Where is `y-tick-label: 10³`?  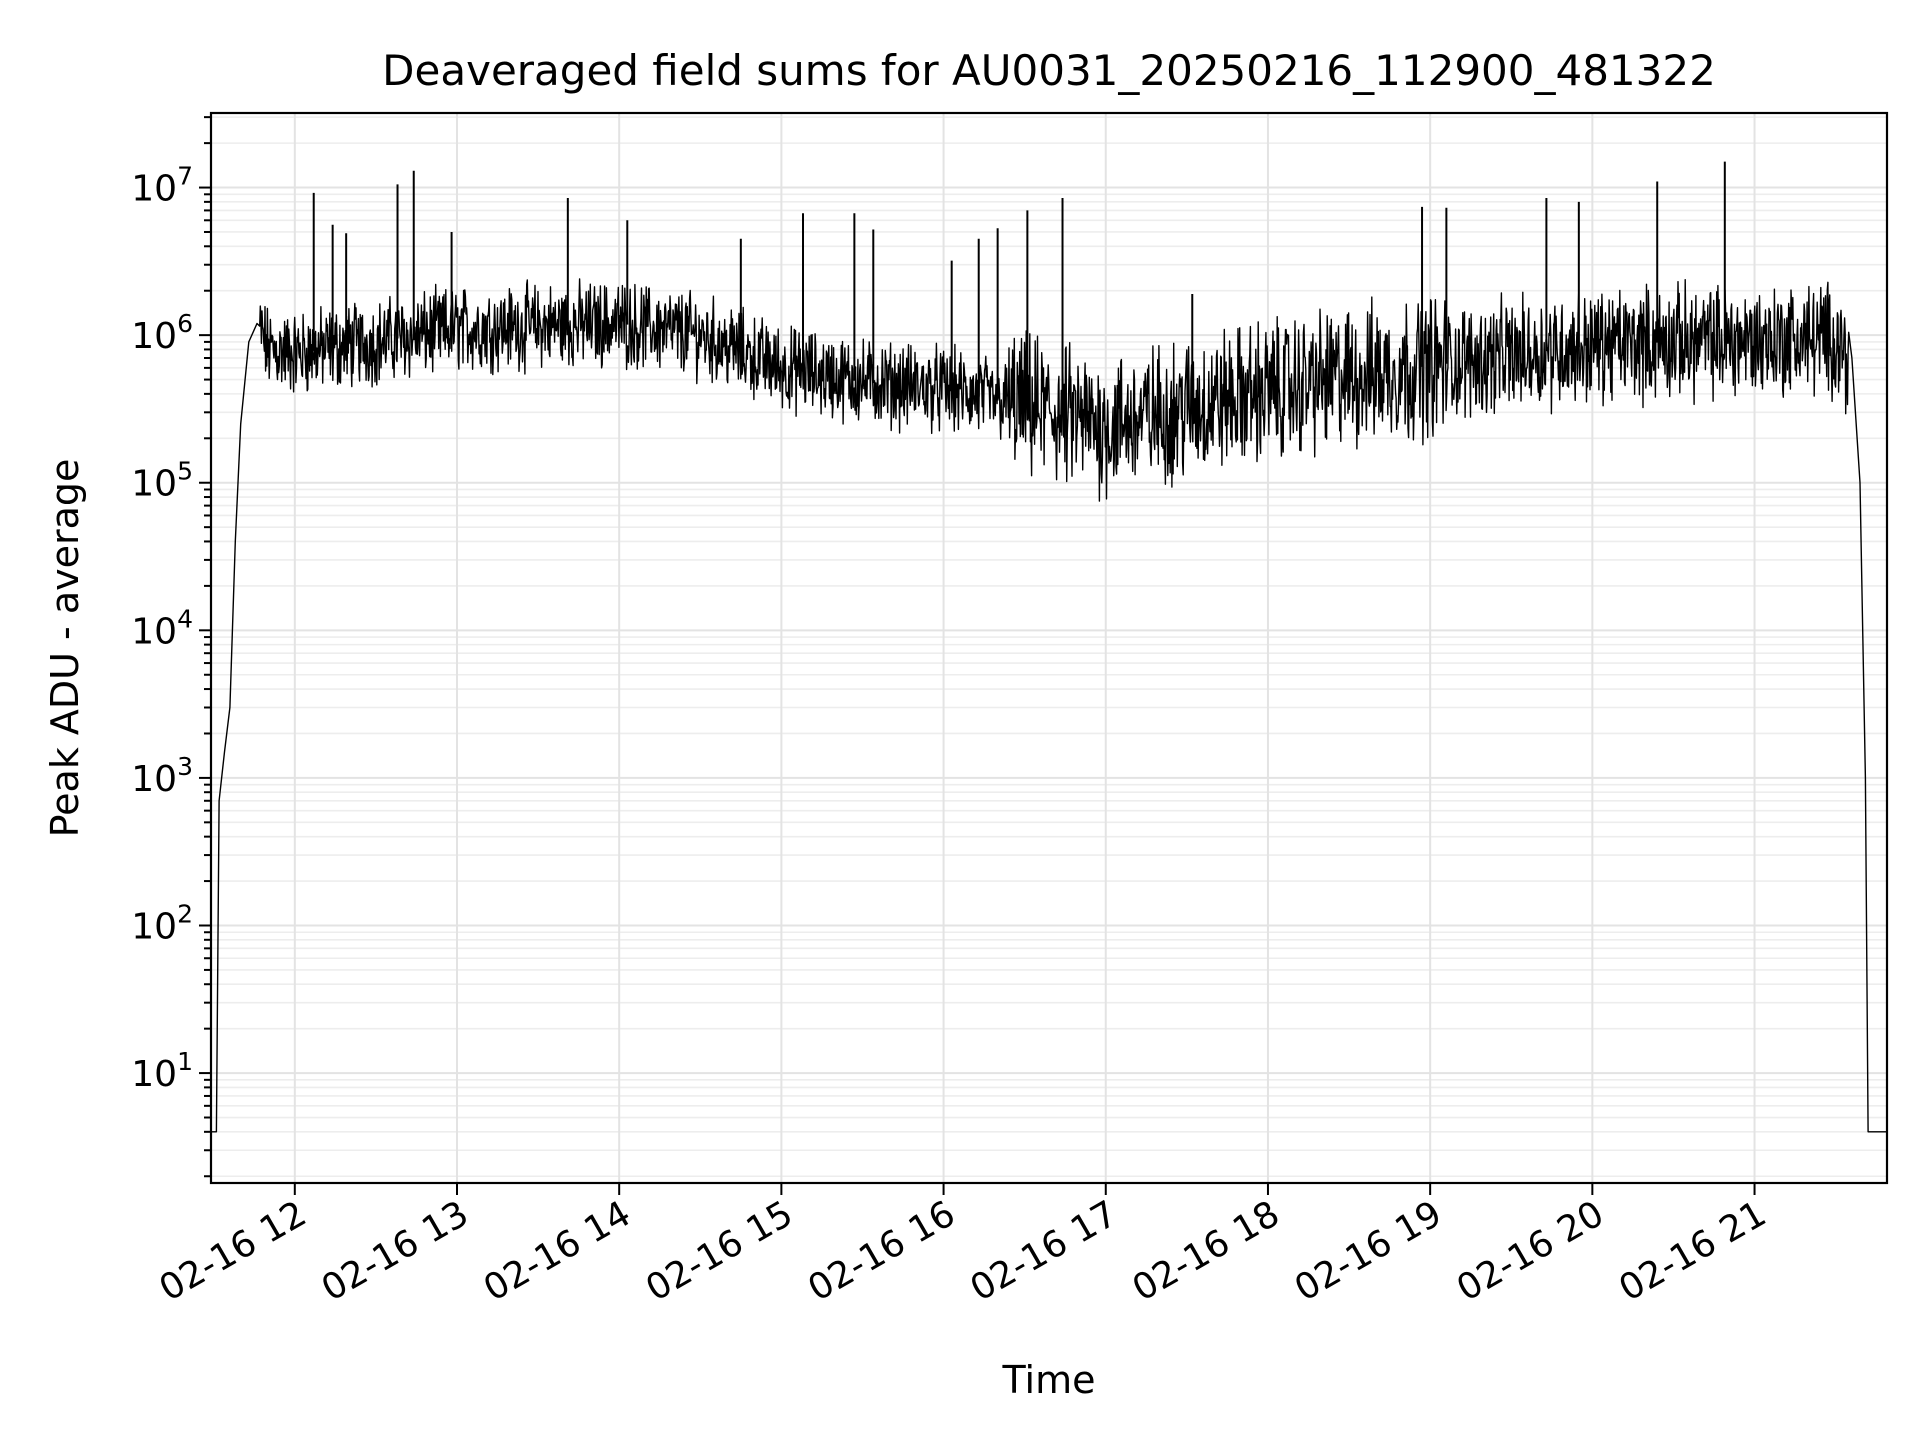 y-tick-label: 10³ is located at coordinates (162, 776).